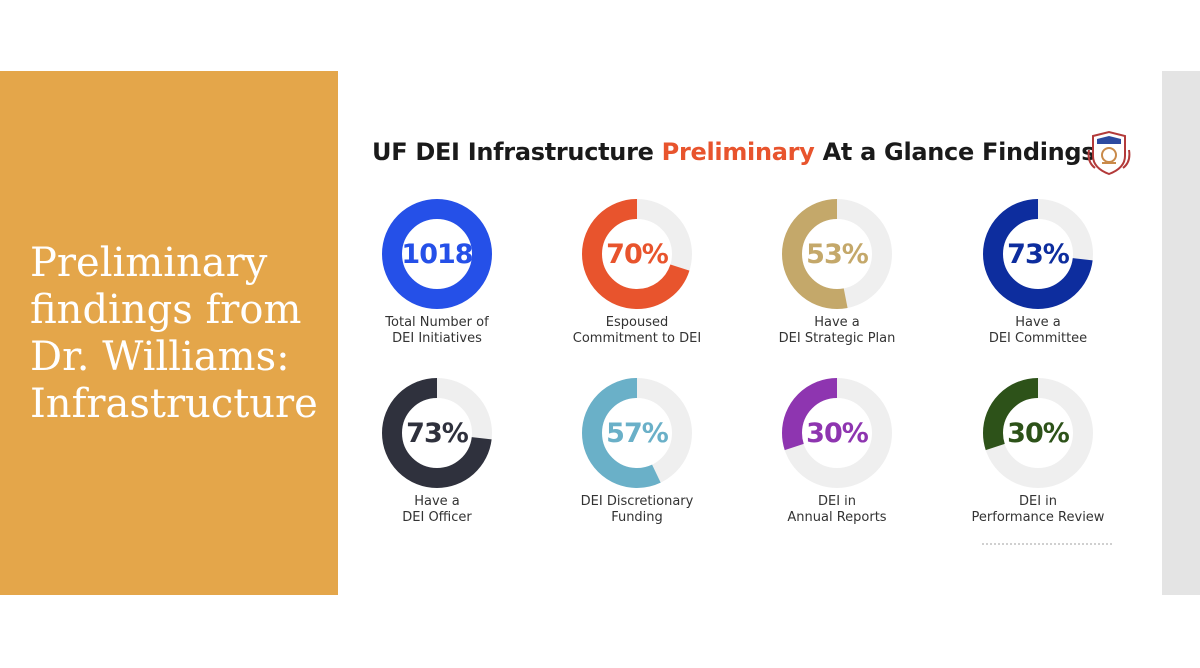 The width and height of the screenshot is (1200, 668). I want to click on heading-highlight: Preliminary, so click(738, 152).